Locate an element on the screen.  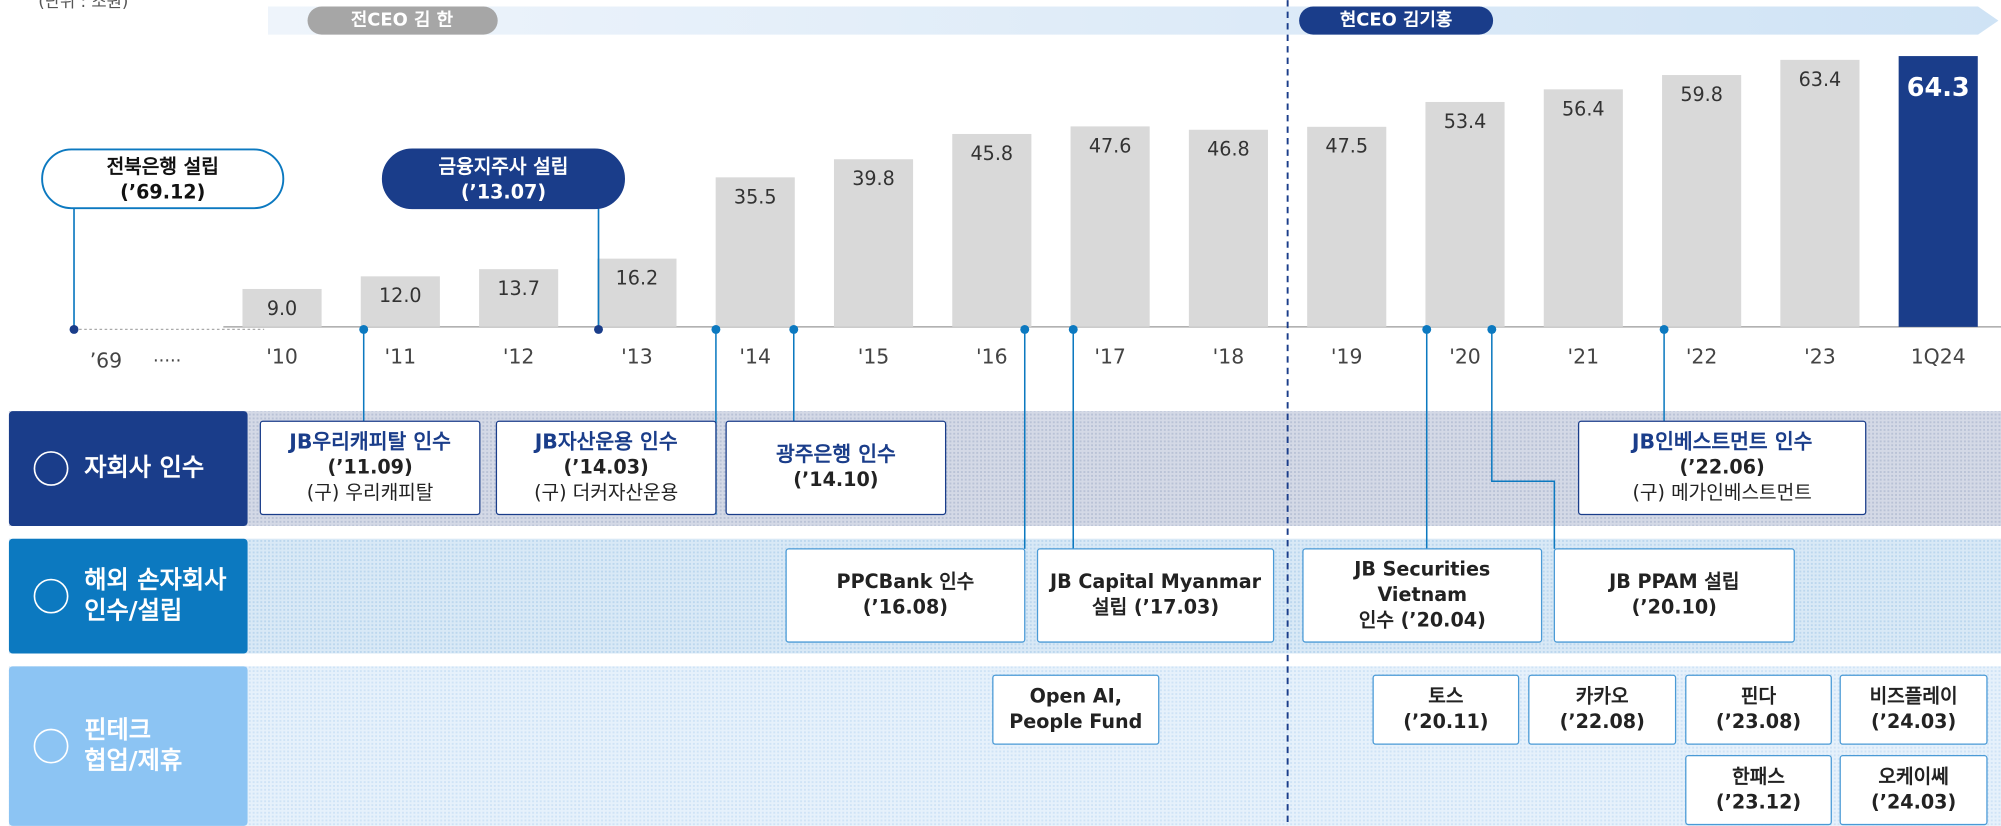
value-label: 39.8 is located at coordinates (873, 178).